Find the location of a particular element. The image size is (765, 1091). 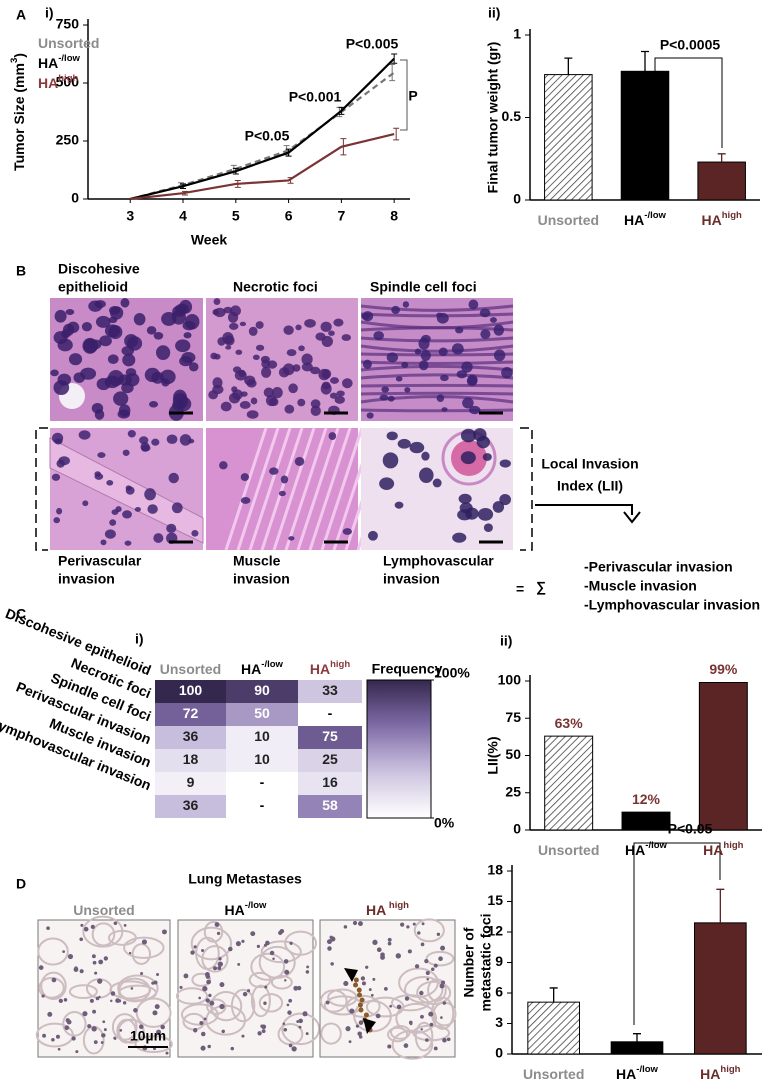

image-label: Lymphovascular is located at coordinates (438, 561).